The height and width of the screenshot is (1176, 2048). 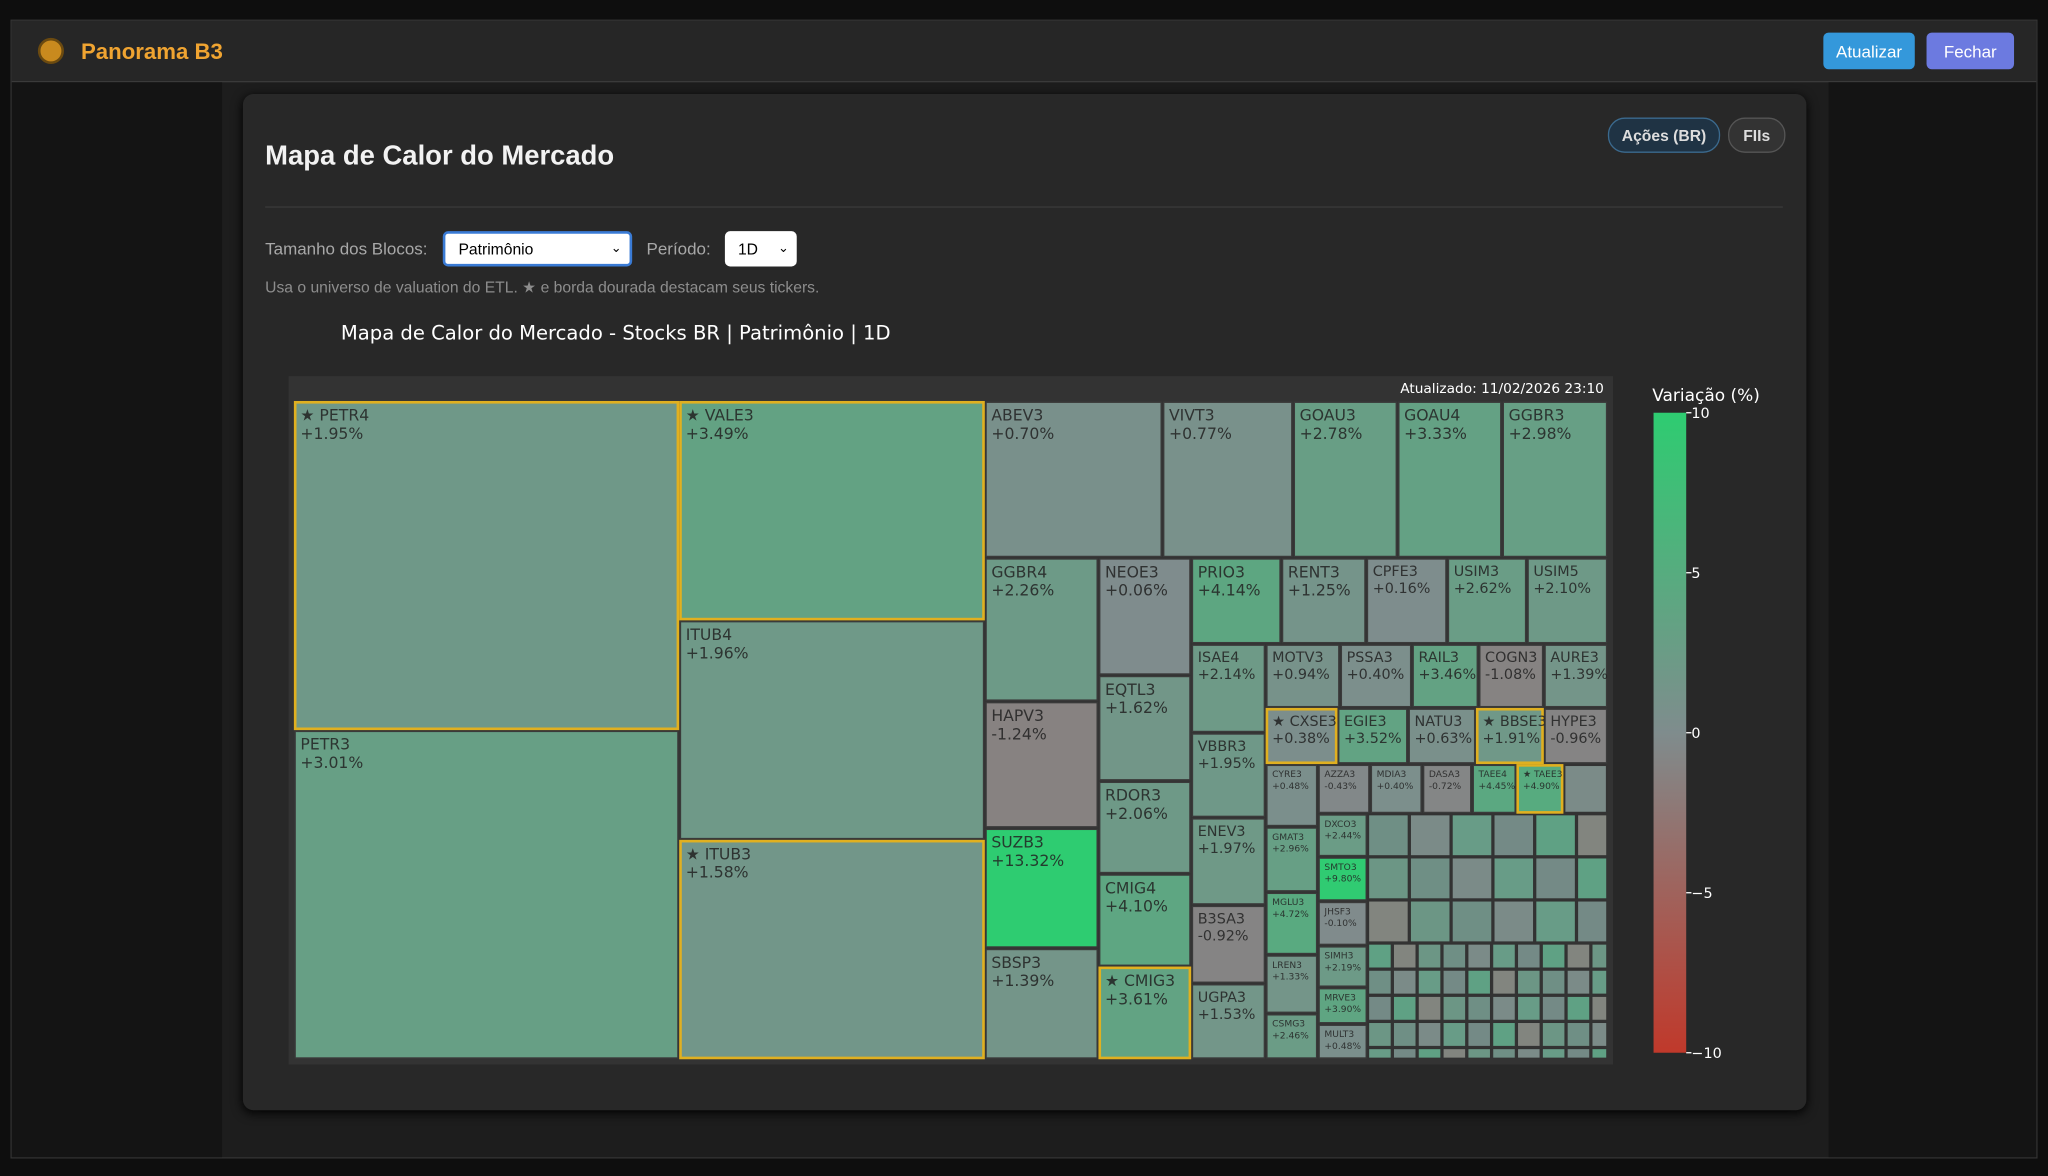 I want to click on side-panel, so click(x=1932, y=620).